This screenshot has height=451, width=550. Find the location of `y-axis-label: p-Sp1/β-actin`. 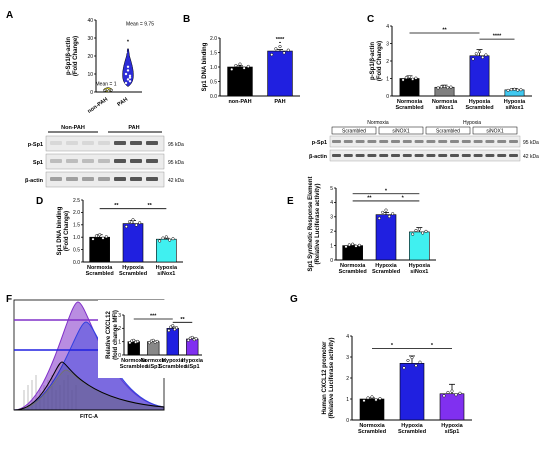

y-axis-label: p-Sp1/β-actin is located at coordinates (373, 61).